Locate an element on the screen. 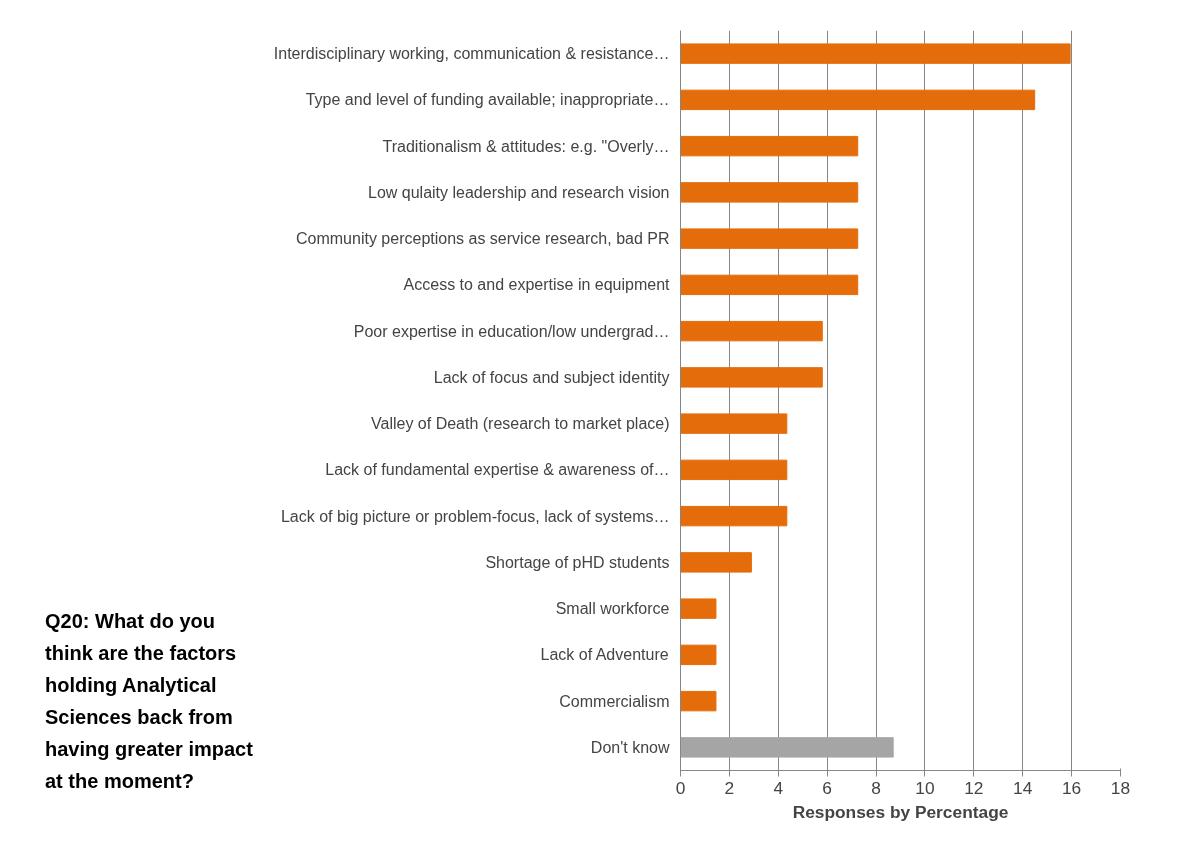  text: Q20: What do you think are the factors holding Analytical Sciences back from having greater impact at the moment? is located at coordinates (149, 701).